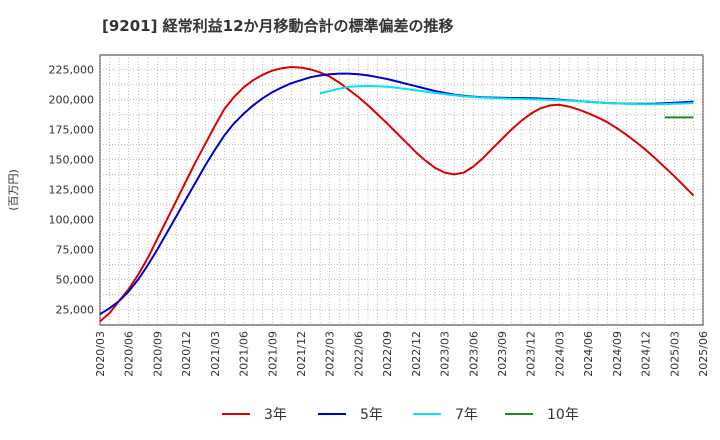  Describe the element at coordinates (72, 159) in the screenshot. I see `y-tick-label: 150,000` at that location.